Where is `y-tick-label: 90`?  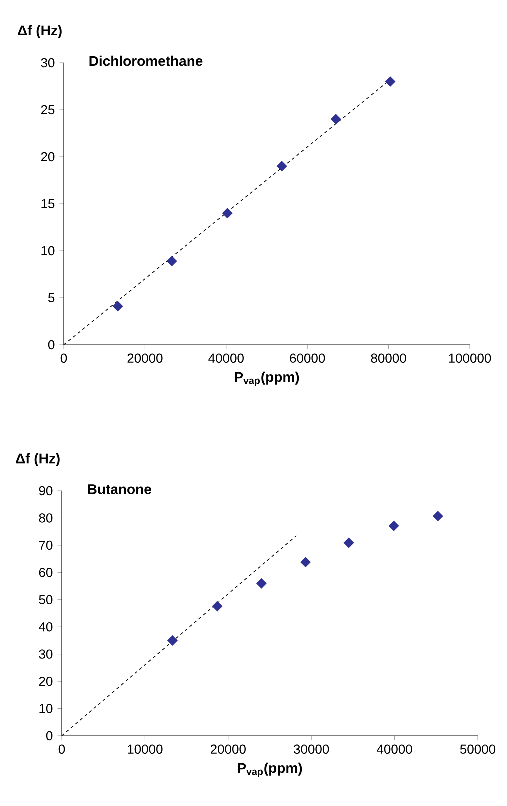 y-tick-label: 90 is located at coordinates (46, 491).